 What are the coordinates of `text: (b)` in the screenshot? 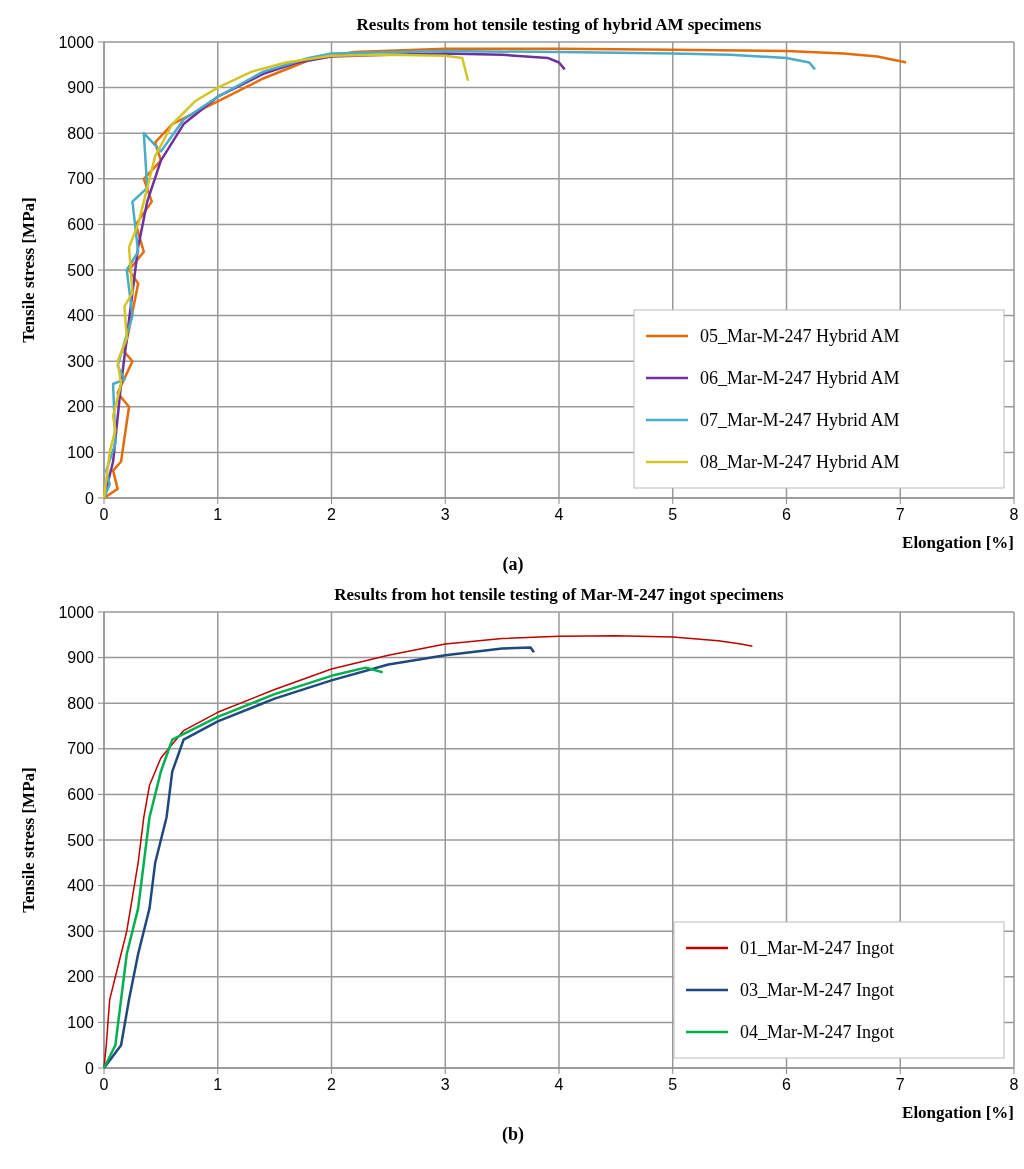 It's located at (513, 1134).